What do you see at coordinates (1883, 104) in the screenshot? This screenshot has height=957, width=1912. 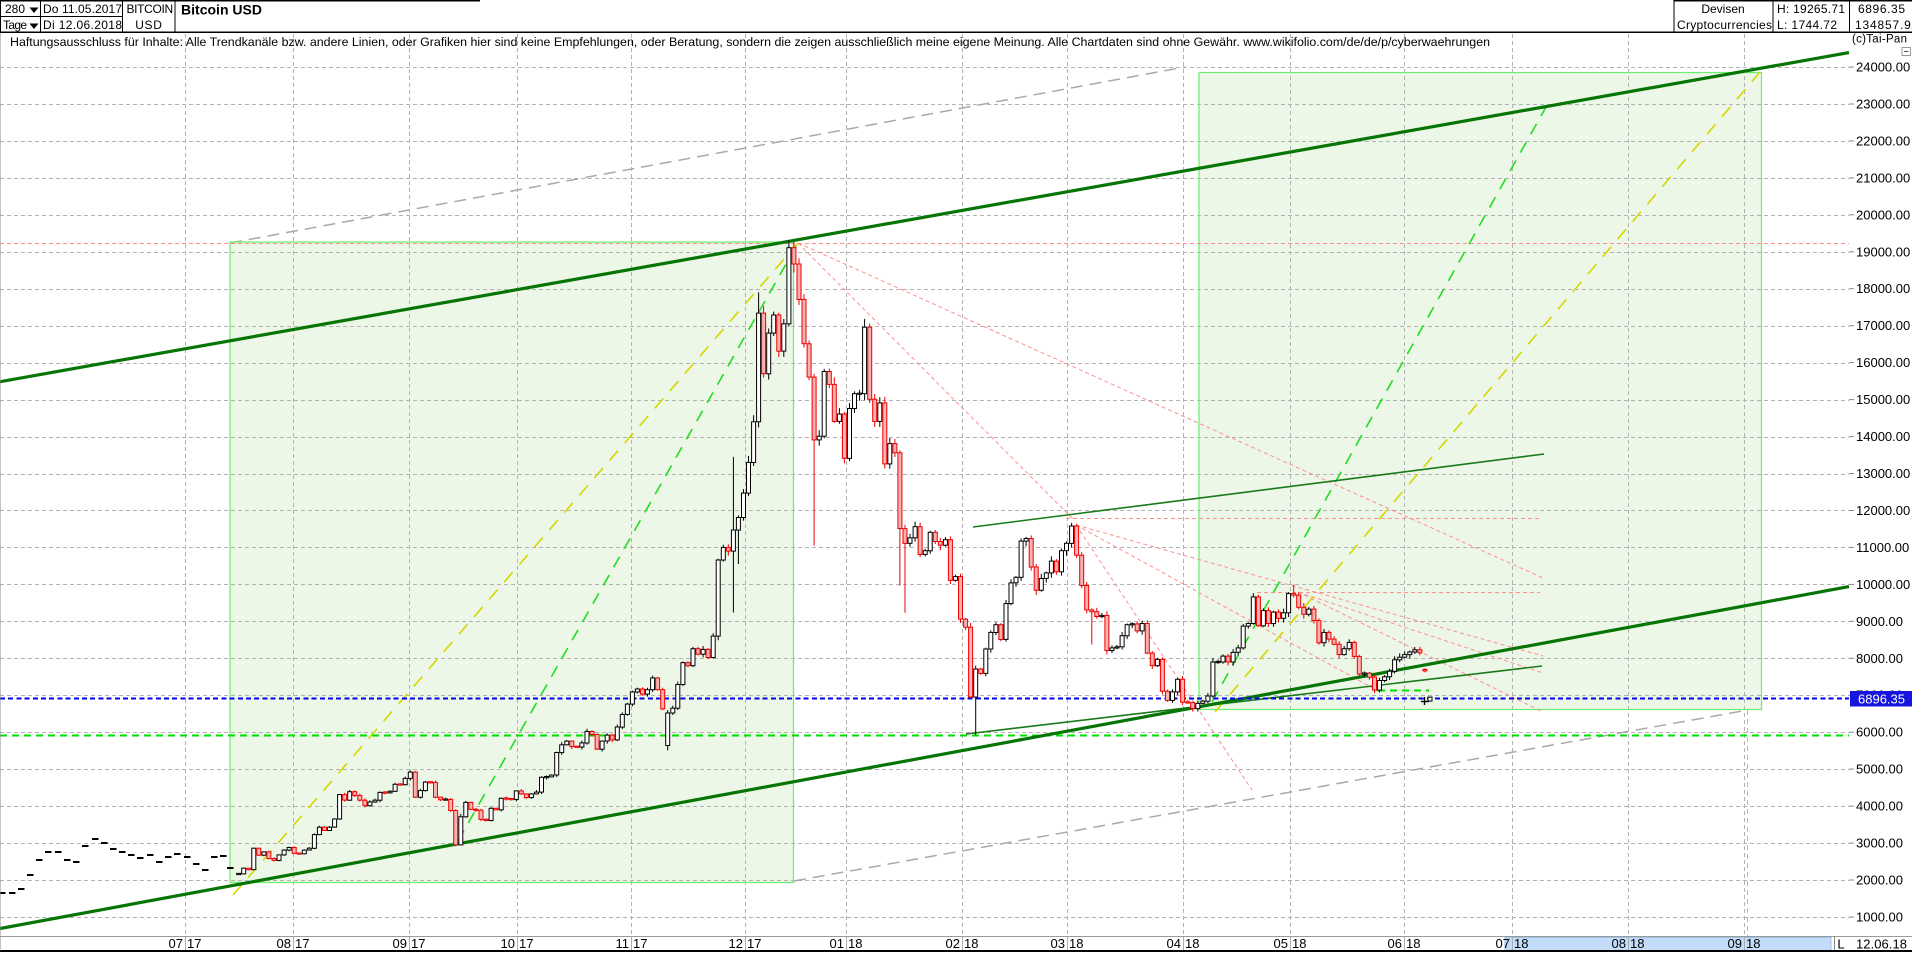 I see `svg-text: 23000.00` at bounding box center [1883, 104].